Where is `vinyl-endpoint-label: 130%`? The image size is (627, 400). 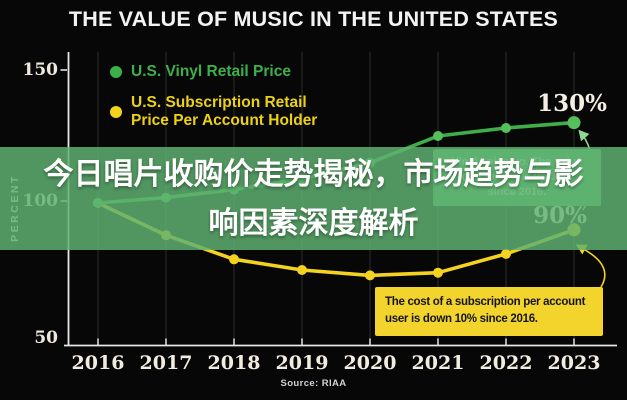 vinyl-endpoint-label: 130% is located at coordinates (572, 103).